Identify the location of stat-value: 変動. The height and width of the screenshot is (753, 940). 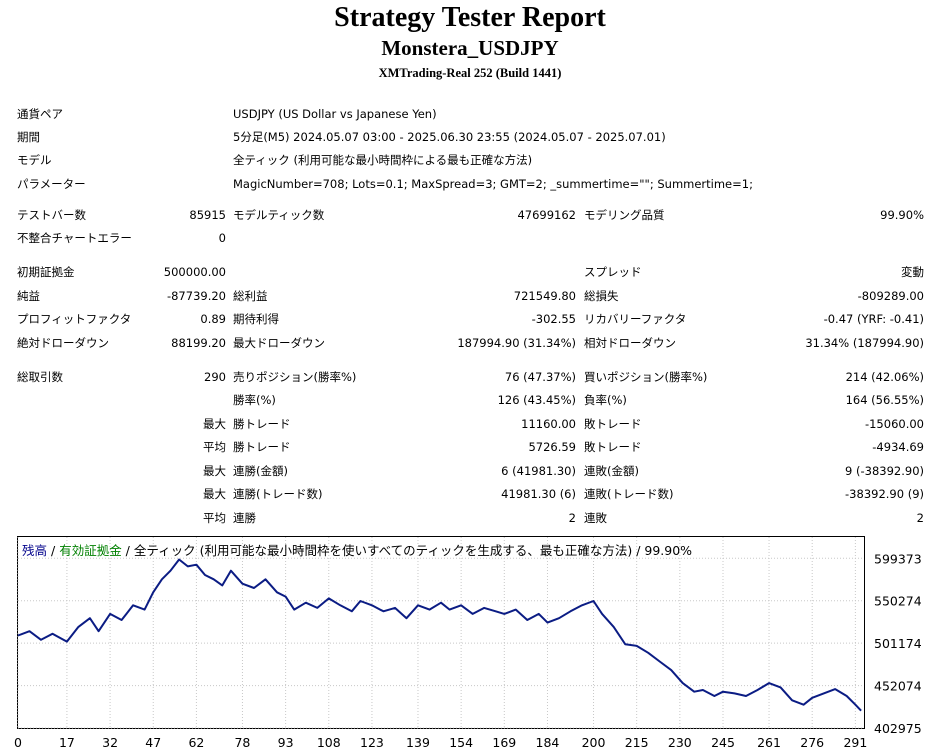
(912, 272).